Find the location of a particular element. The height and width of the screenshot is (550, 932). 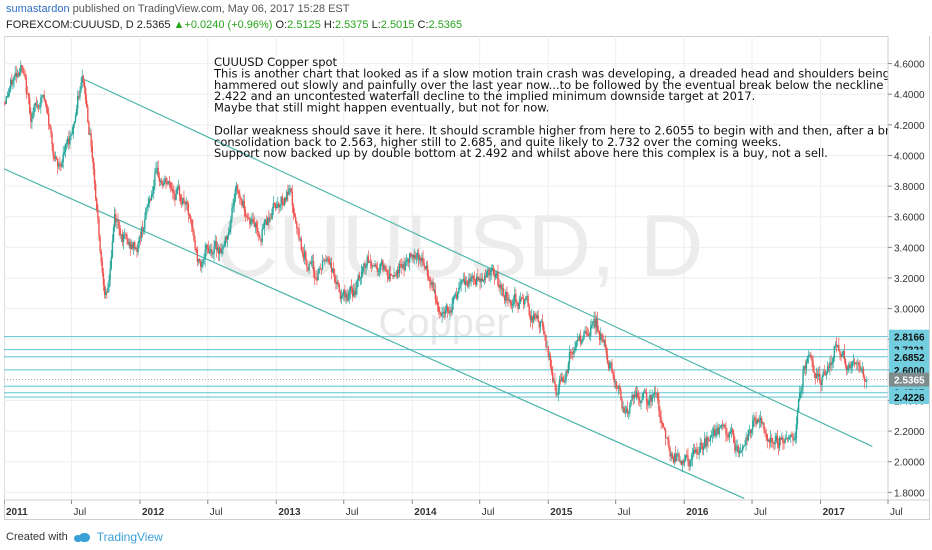

high-label: H: is located at coordinates (329, 25).